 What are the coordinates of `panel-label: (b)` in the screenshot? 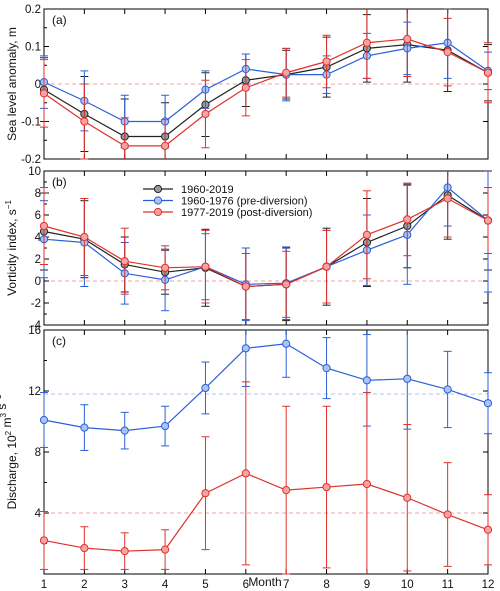 It's located at (59, 182).